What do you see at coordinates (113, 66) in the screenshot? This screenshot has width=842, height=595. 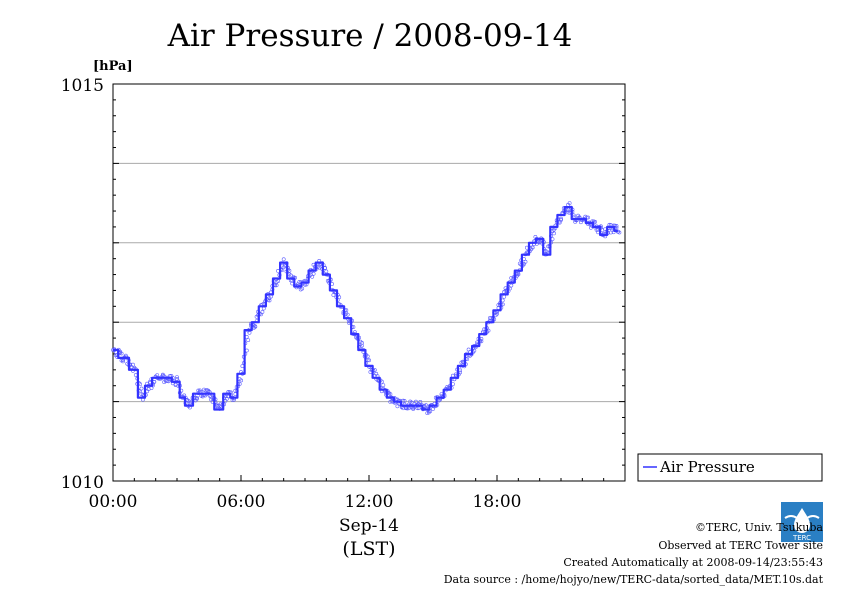 I see `y-axis-unit: [hPa]` at bounding box center [113, 66].